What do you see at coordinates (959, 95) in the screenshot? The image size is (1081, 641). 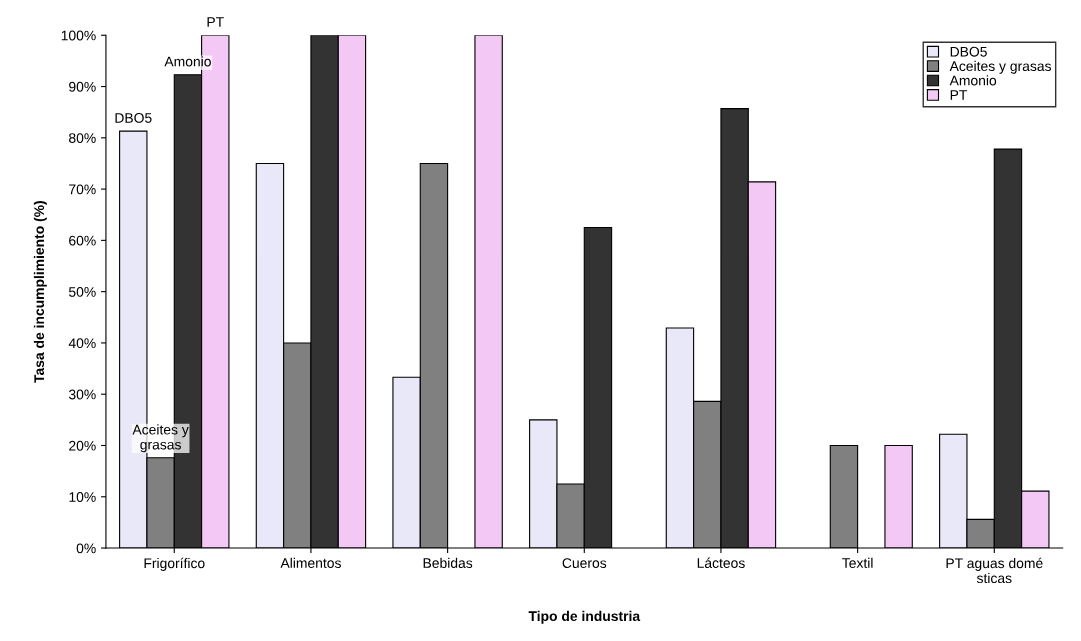 I see `legend-label: PT` at bounding box center [959, 95].